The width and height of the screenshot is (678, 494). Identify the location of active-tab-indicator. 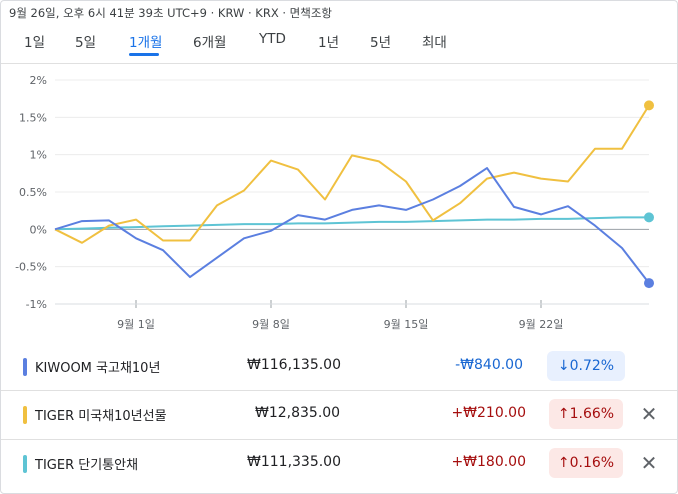
(144, 54).